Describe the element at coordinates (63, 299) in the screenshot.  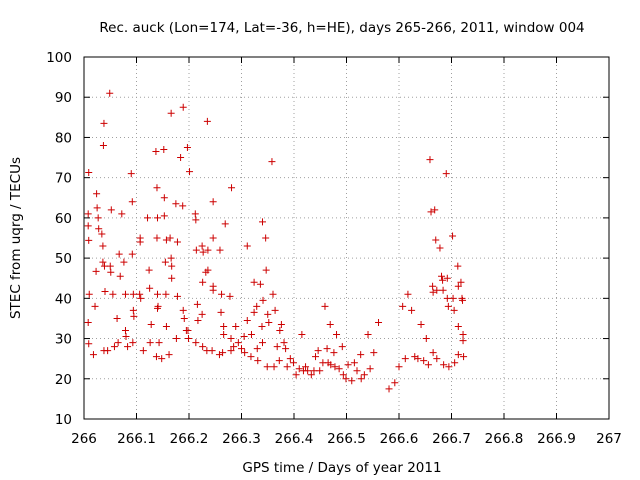
I see `y-tick-label: 40` at that location.